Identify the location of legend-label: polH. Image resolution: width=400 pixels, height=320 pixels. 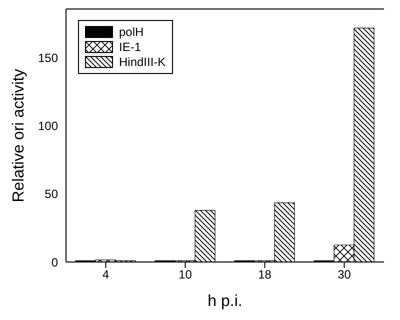
(131, 32).